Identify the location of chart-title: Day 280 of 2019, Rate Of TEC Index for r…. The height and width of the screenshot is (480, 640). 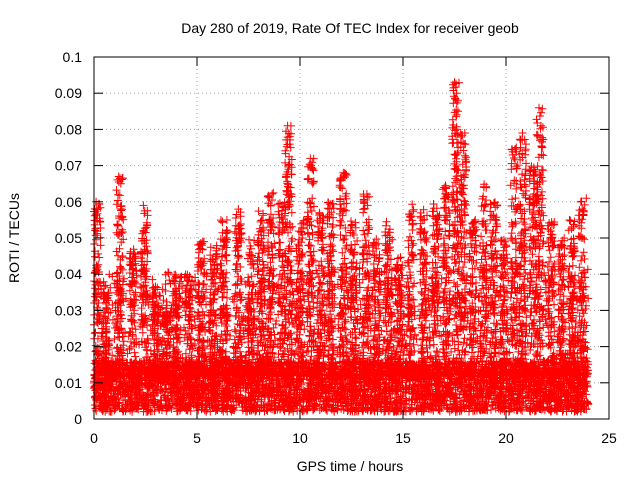
(350, 28).